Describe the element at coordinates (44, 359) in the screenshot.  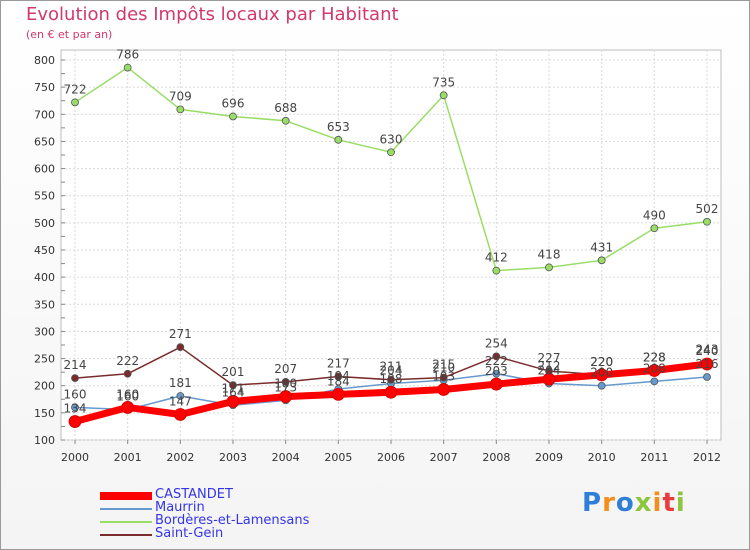
I see `y-tick-label: 250` at that location.